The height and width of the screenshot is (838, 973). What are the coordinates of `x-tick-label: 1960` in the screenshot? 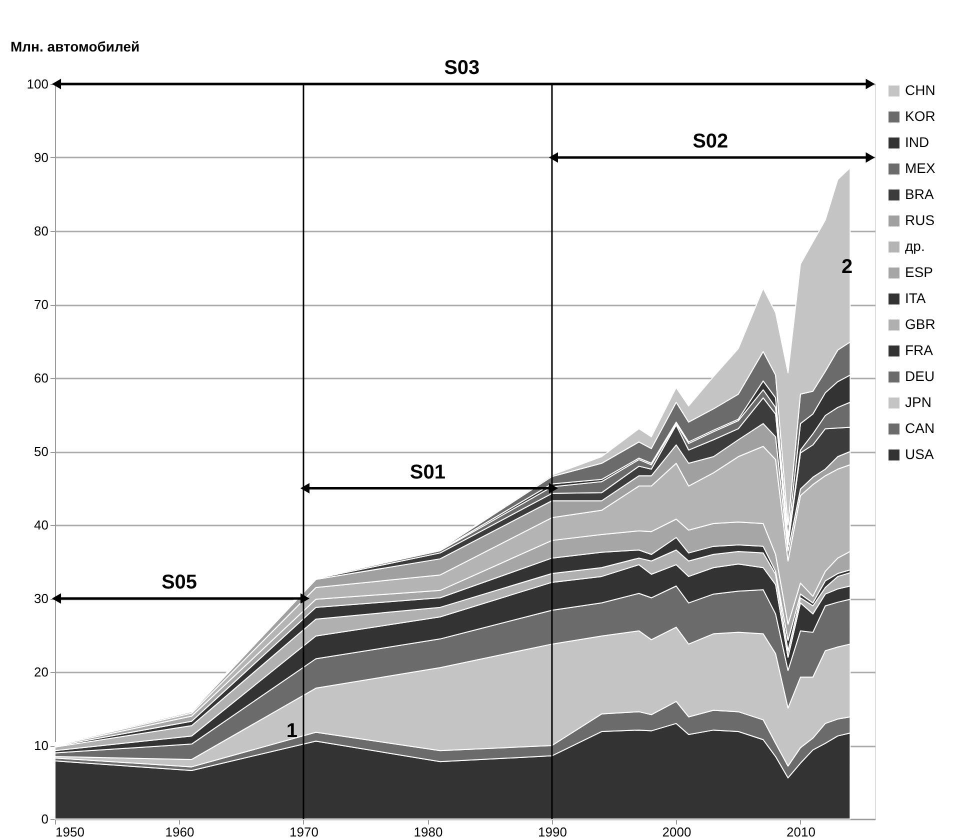 It's located at (179, 831).